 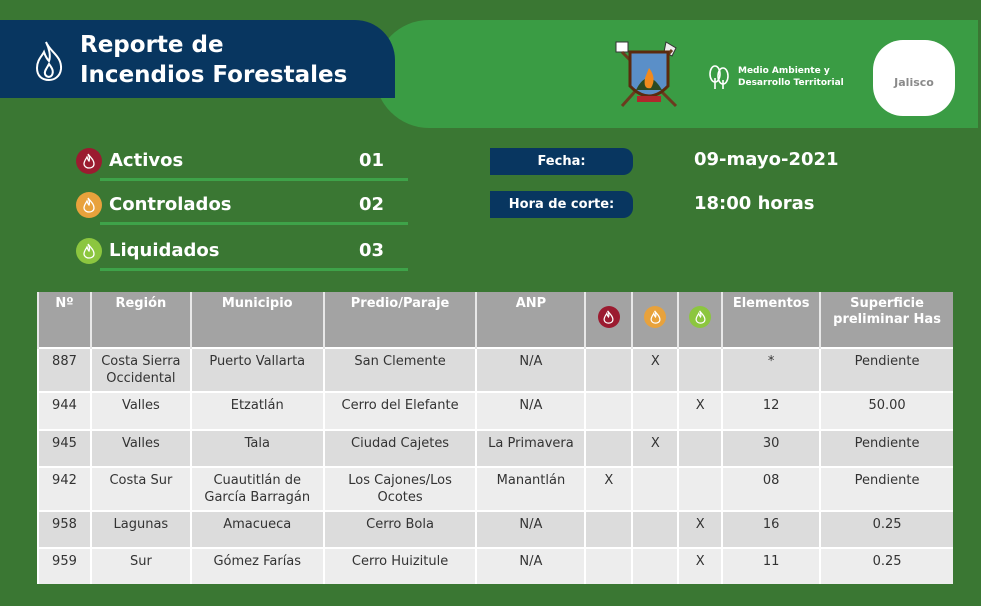 I want to click on table-row: 958 Lagunas Amacueca Cerro Bola N/A X 16 0.25, so click(x=495, y=529).